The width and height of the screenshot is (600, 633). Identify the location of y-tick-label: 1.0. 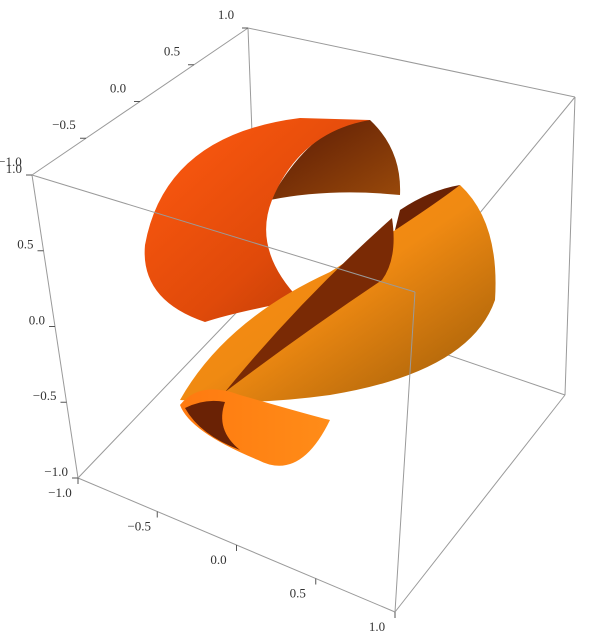
(226, 14).